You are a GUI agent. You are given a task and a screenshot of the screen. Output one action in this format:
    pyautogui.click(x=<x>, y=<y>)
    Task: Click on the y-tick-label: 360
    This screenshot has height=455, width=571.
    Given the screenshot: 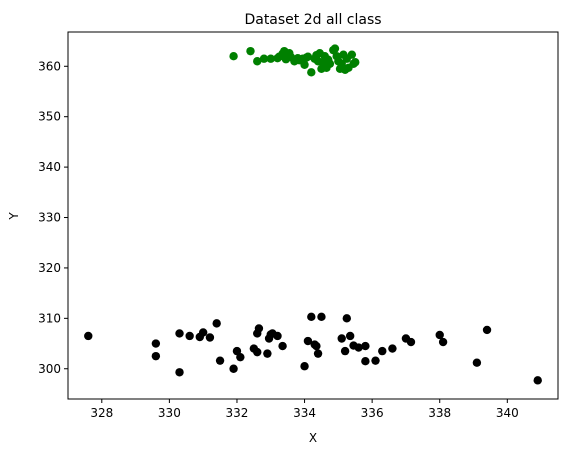 What is the action you would take?
    pyautogui.click(x=49, y=66)
    